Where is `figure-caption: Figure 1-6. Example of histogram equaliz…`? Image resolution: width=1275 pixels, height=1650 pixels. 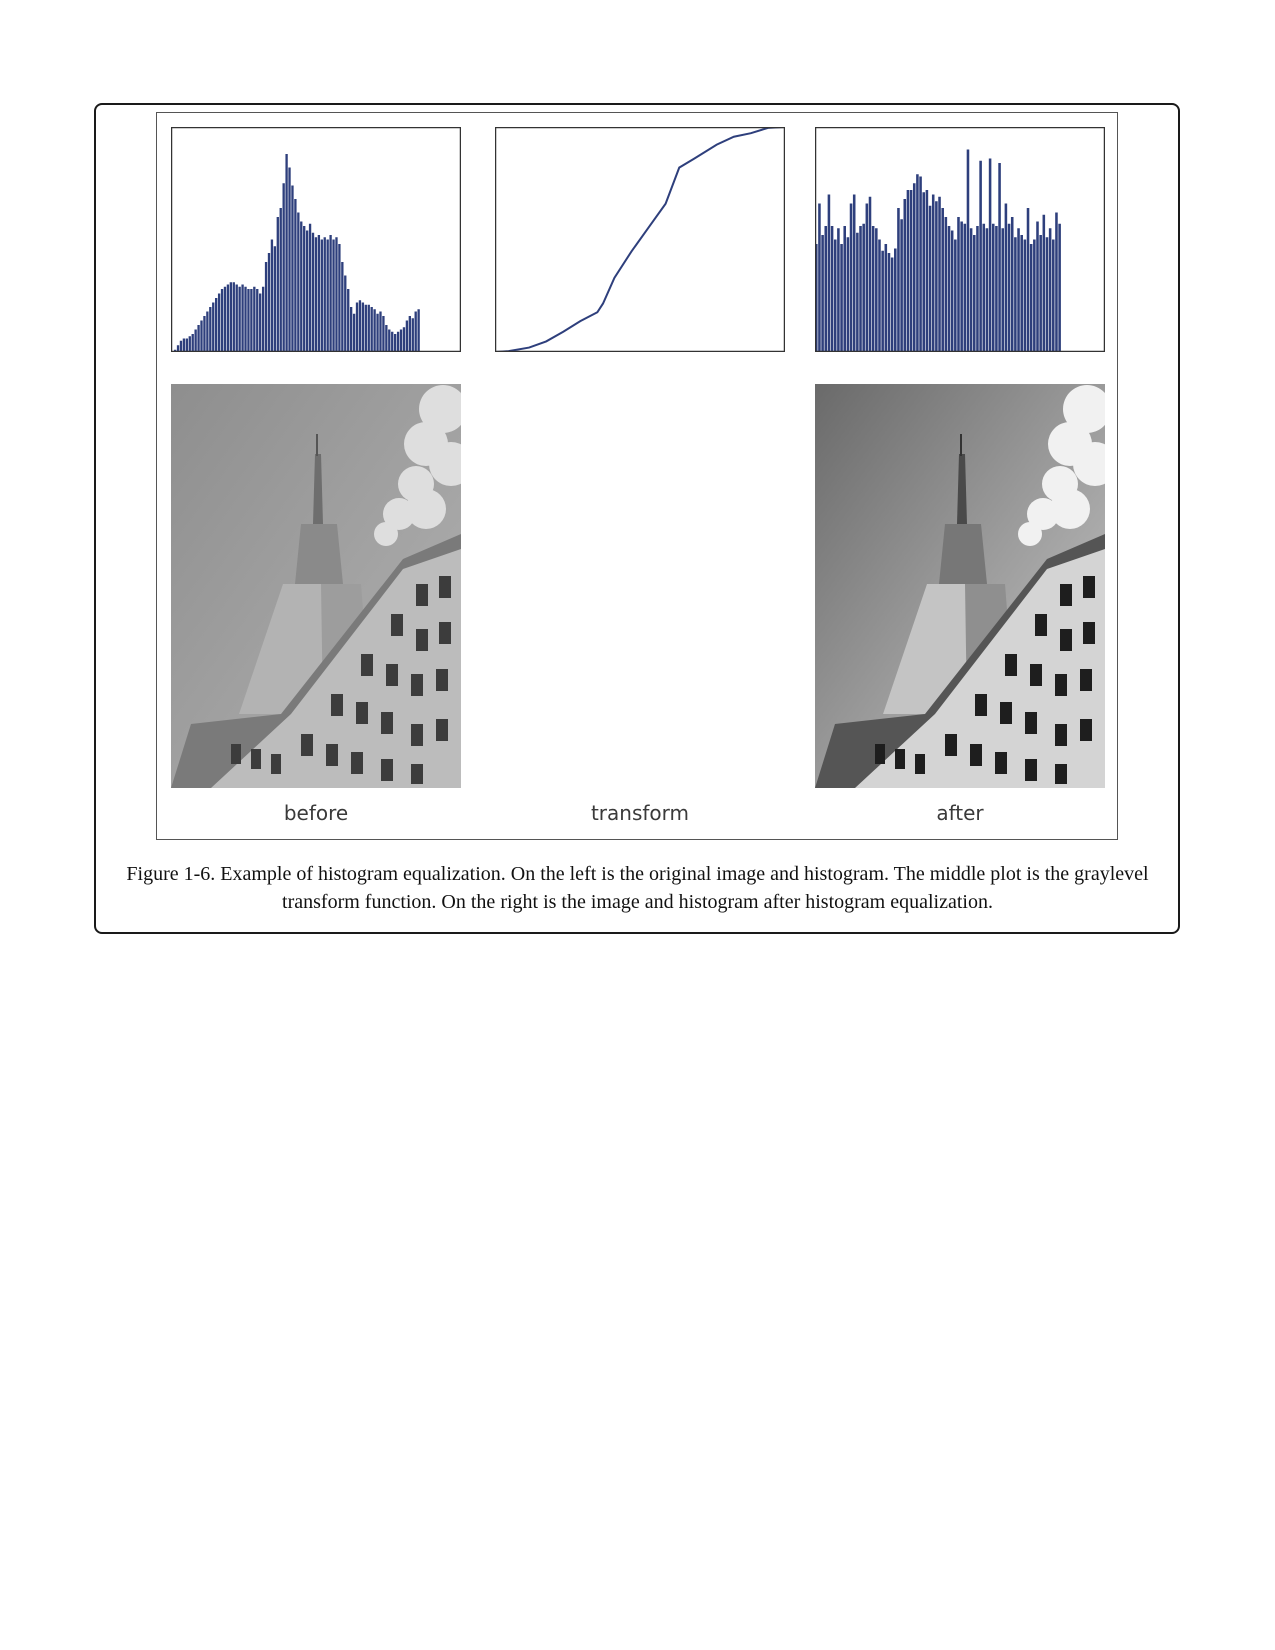
figure-caption: Figure 1-6. Example of histogram equaliz… is located at coordinates (637, 888).